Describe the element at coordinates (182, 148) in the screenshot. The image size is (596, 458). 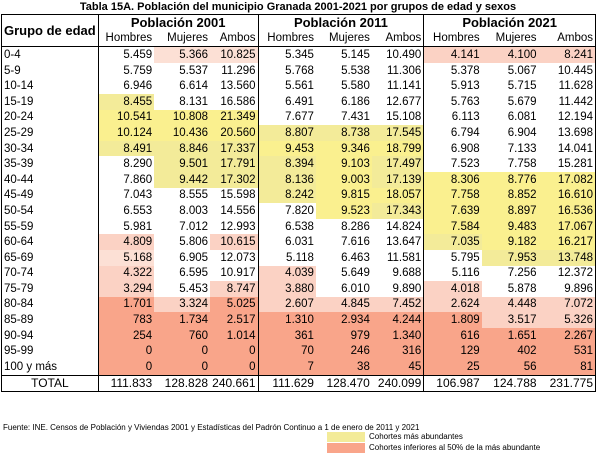
I see `value-cell: 8.846` at that location.